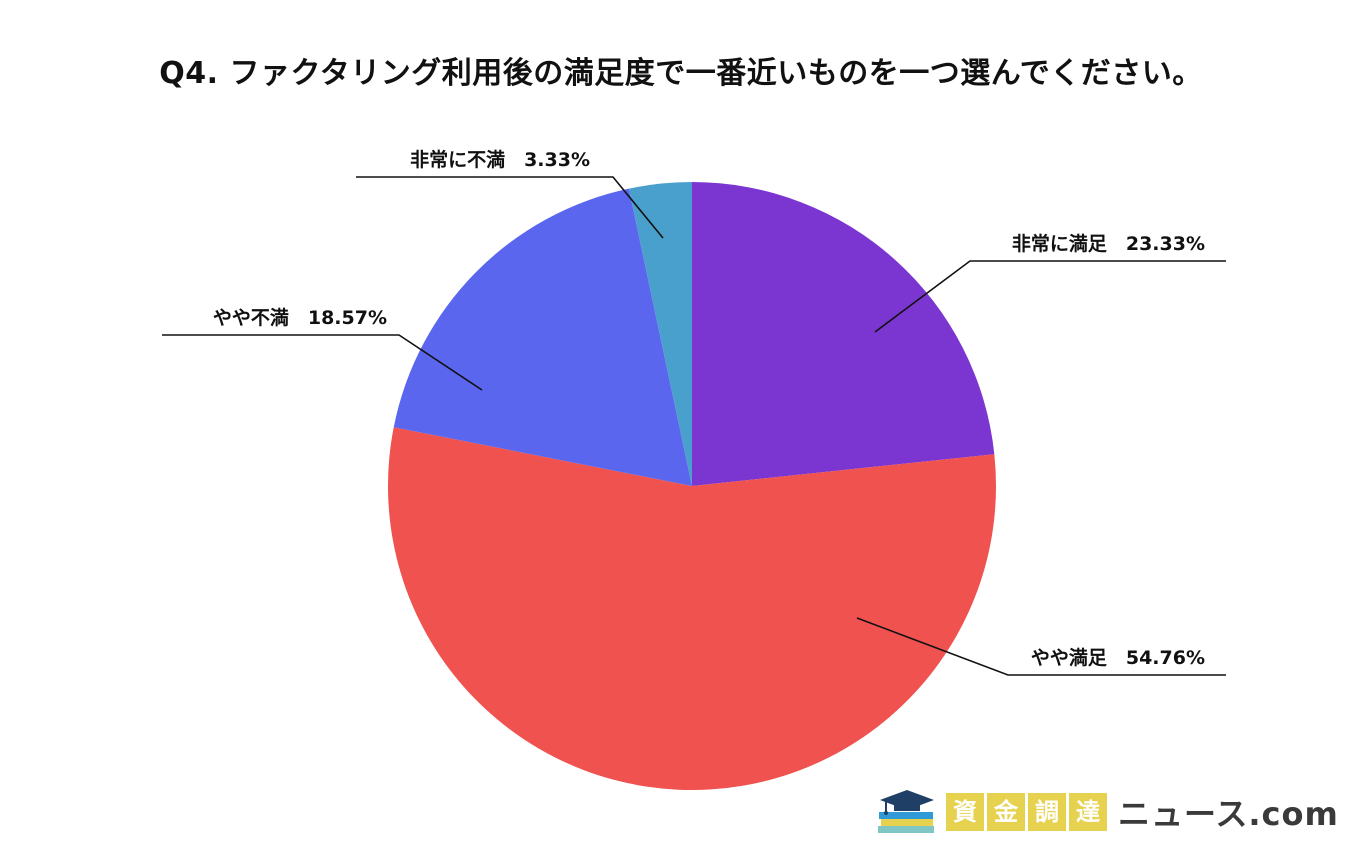 Image resolution: width=1362 pixels, height=862 pixels. What do you see at coordinates (681, 73) in the screenshot?
I see `chart-title: Q4. ファクタリング利用後の満足度で一番近いものを一つ選んでください。` at bounding box center [681, 73].